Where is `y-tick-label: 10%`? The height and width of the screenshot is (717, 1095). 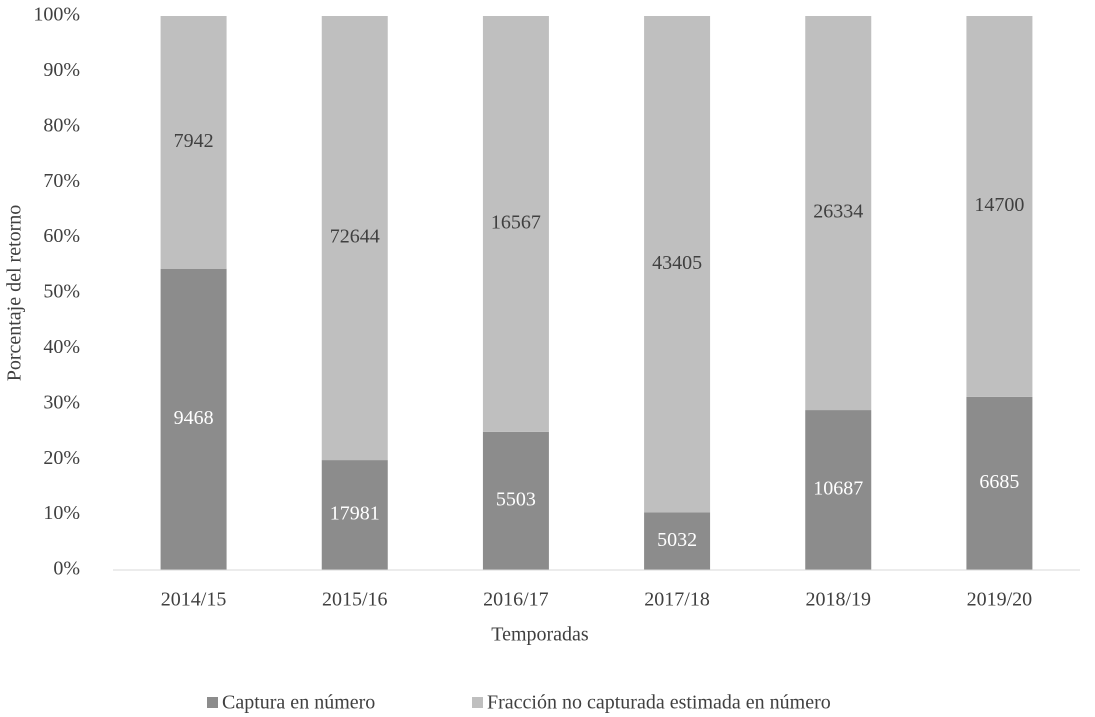
y-tick-label: 10% is located at coordinates (61, 513).